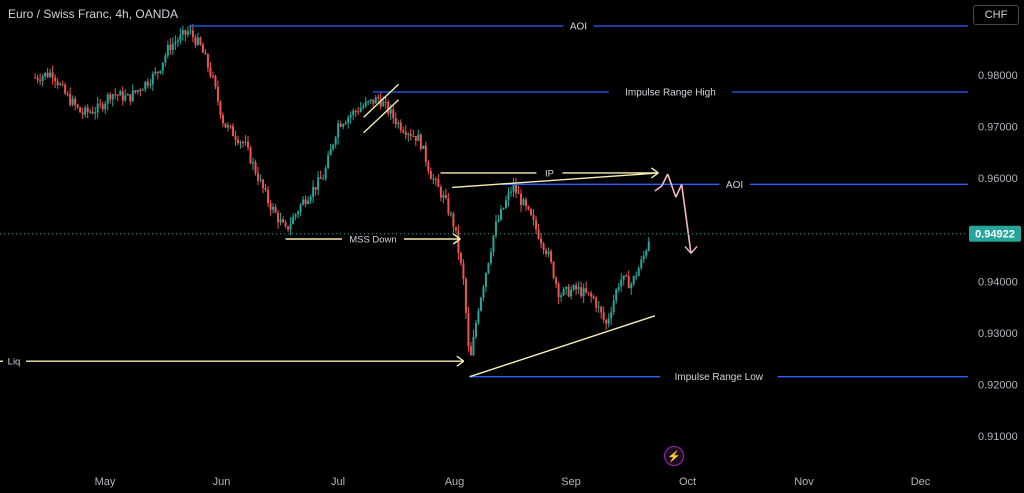 The height and width of the screenshot is (493, 1024). Describe the element at coordinates (674, 456) in the screenshot. I see `lightning-icon: ⚡` at that location.